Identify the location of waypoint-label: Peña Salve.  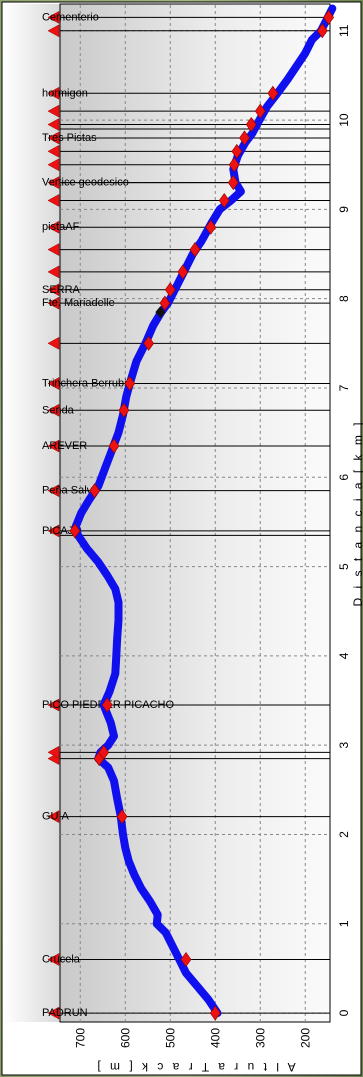
(70, 491).